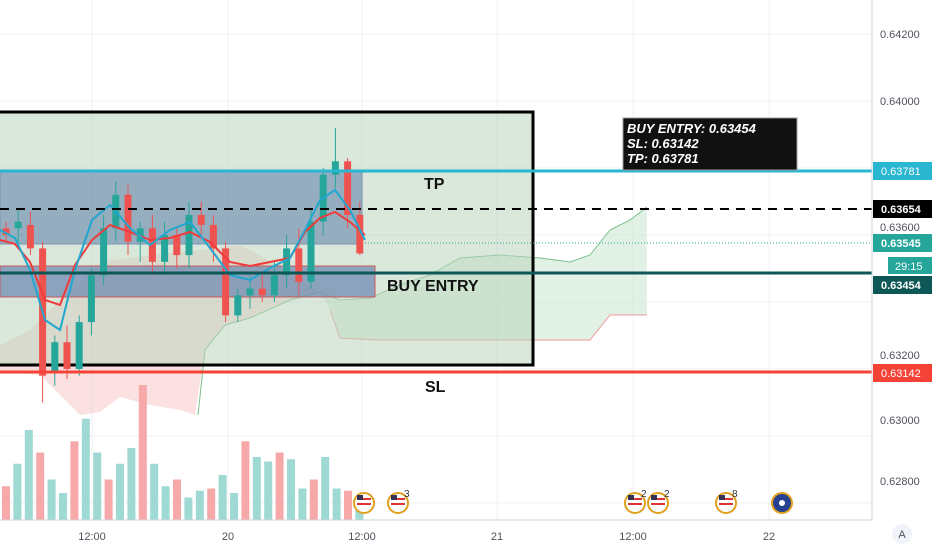  I want to click on dashed-price-label, so click(902, 209).